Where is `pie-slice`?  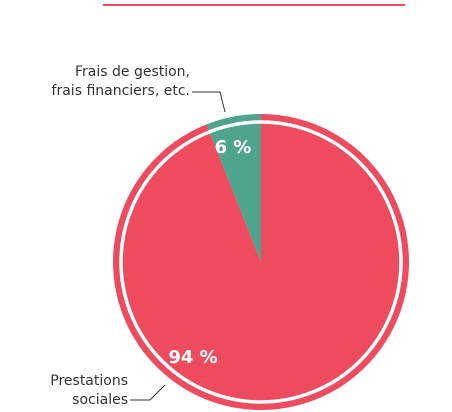
pie-slice is located at coordinates (233, 188).